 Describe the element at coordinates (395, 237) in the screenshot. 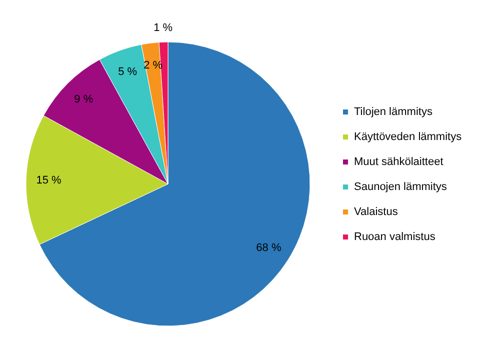

I see `legend-label: Ruoan valmistus` at that location.